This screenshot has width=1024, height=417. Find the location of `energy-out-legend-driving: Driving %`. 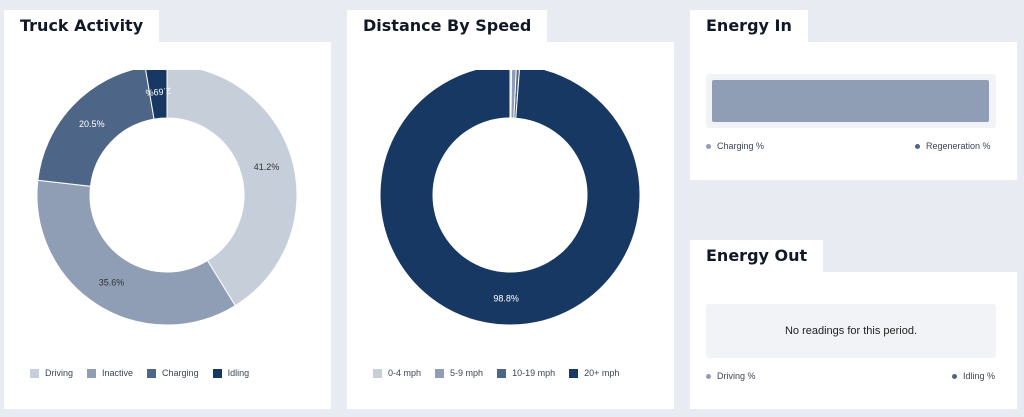

energy-out-legend-driving: Driving % is located at coordinates (731, 376).